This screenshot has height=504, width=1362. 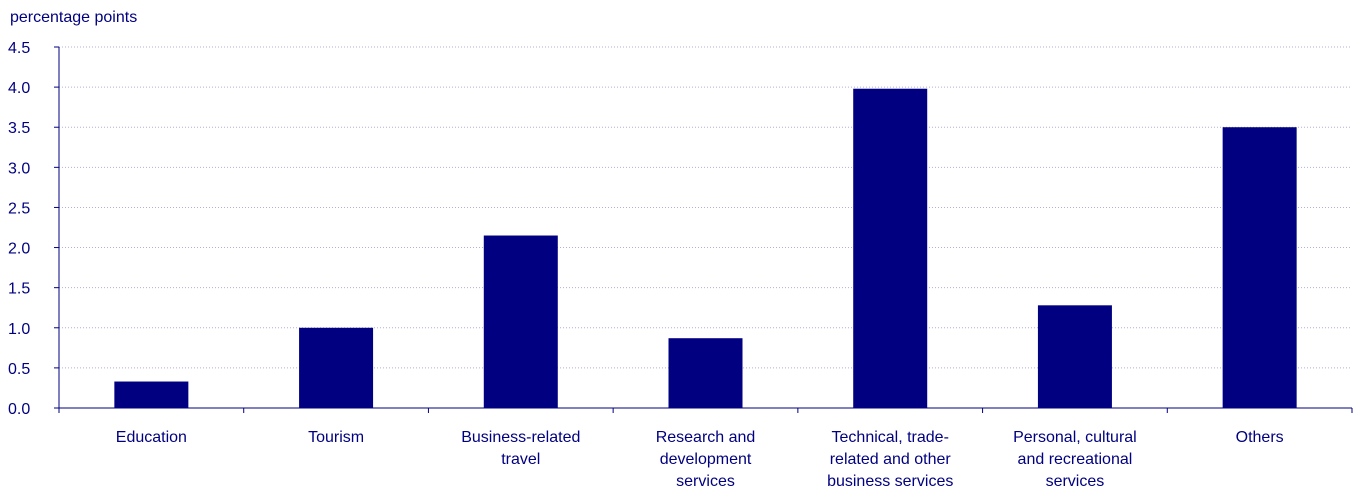 What do you see at coordinates (19, 229) in the screenshot?
I see `y-tick-labels: 0.0 0.5 1.0 1.5 2.0 2.5 3.0 3.5 4.0 4.5` at bounding box center [19, 229].